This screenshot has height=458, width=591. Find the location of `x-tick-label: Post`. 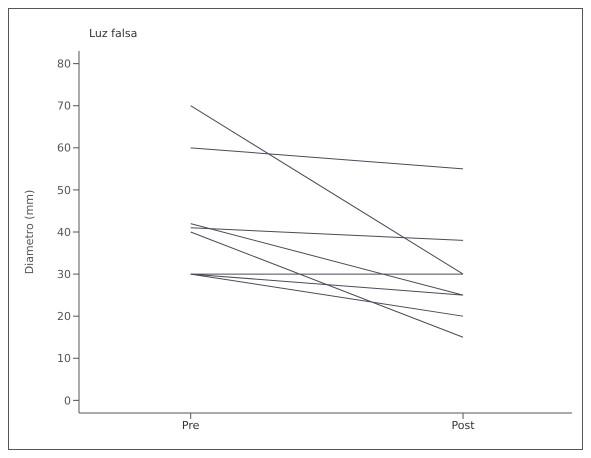

x-tick-label: Post is located at coordinates (464, 425).